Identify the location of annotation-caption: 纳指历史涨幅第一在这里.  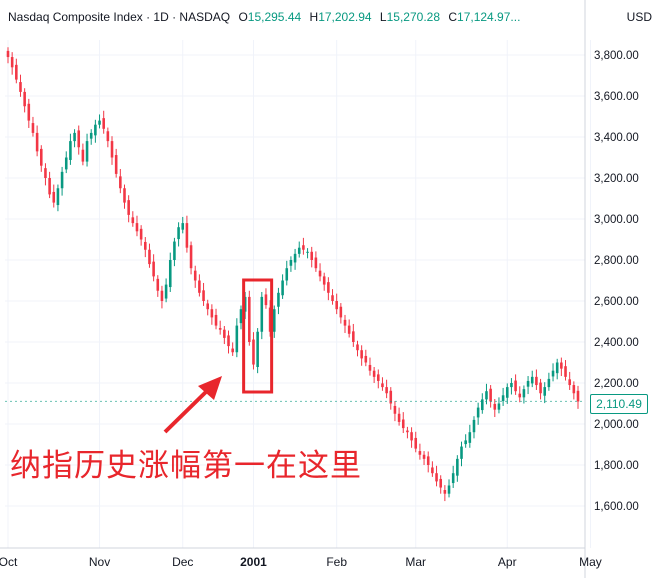
(186, 466).